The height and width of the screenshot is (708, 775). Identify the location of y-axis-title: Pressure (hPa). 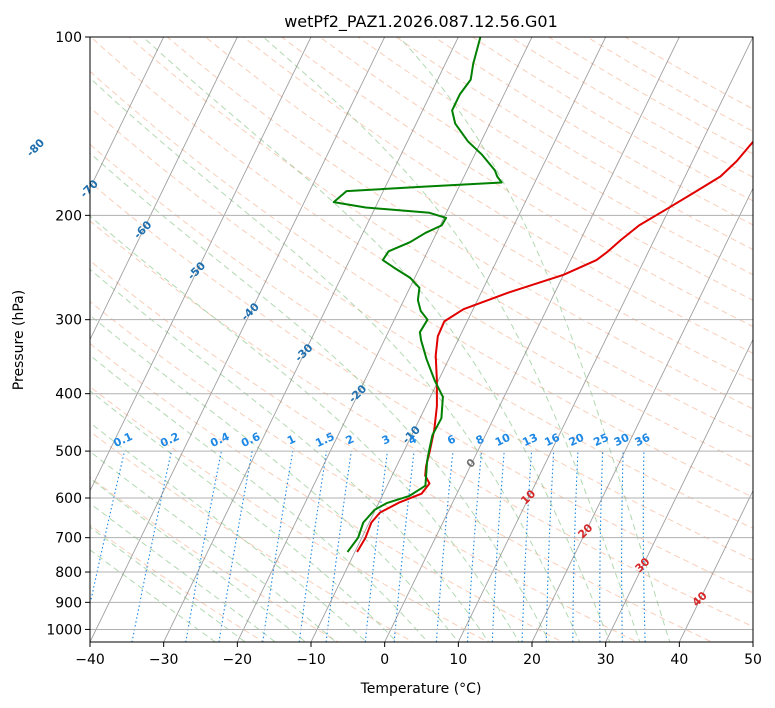
(19, 340).